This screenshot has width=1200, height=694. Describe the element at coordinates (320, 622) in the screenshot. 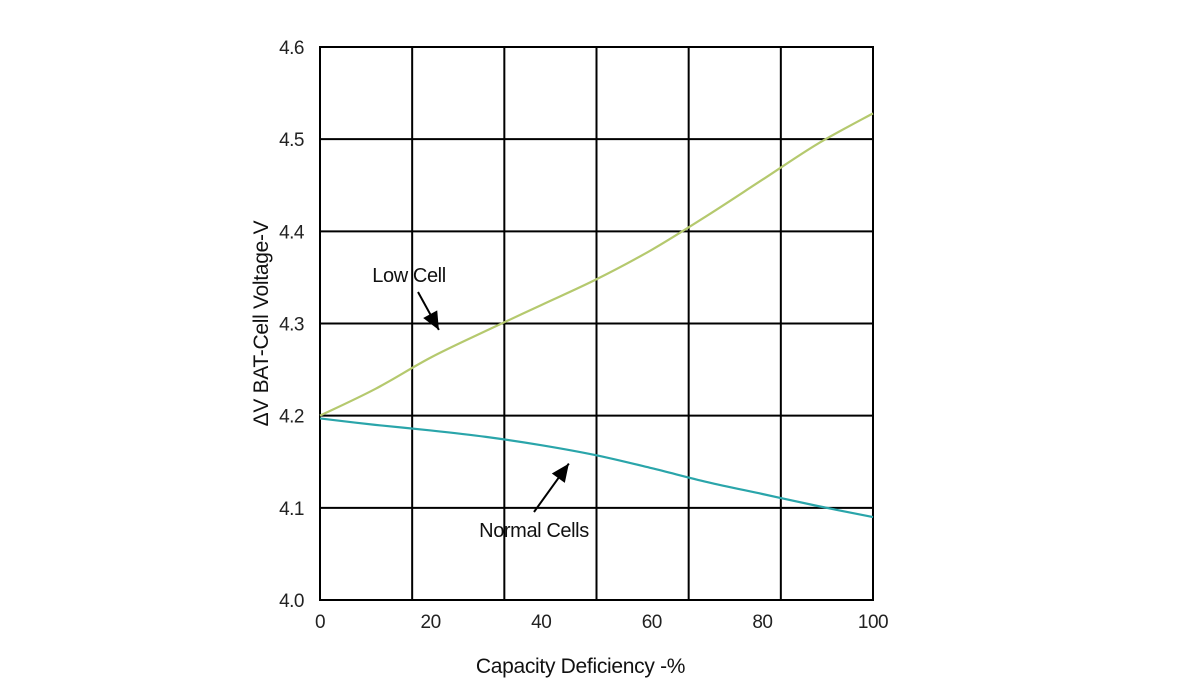

I see `x-tick-label: 0` at that location.